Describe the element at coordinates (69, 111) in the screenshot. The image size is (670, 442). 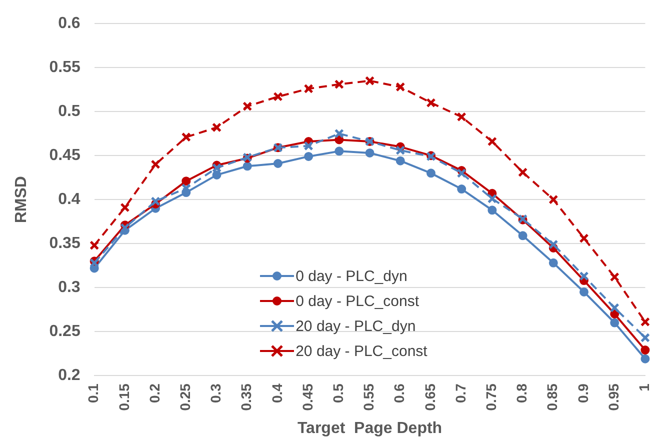
I see `y-tick-label: 0.5` at that location.